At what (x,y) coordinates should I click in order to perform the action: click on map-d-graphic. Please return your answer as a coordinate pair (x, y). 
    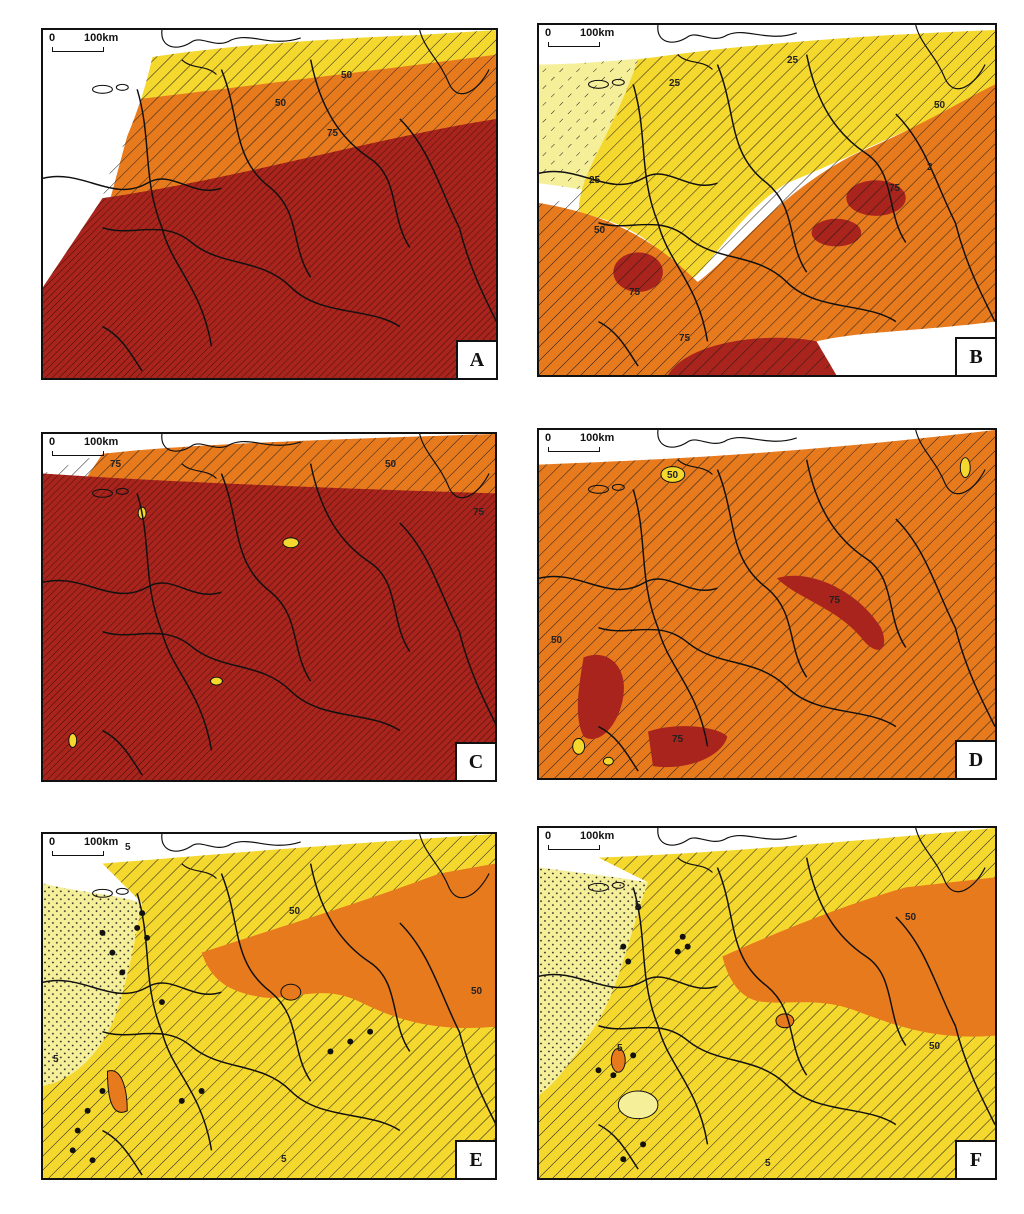
    Looking at the image, I should click on (767, 604).